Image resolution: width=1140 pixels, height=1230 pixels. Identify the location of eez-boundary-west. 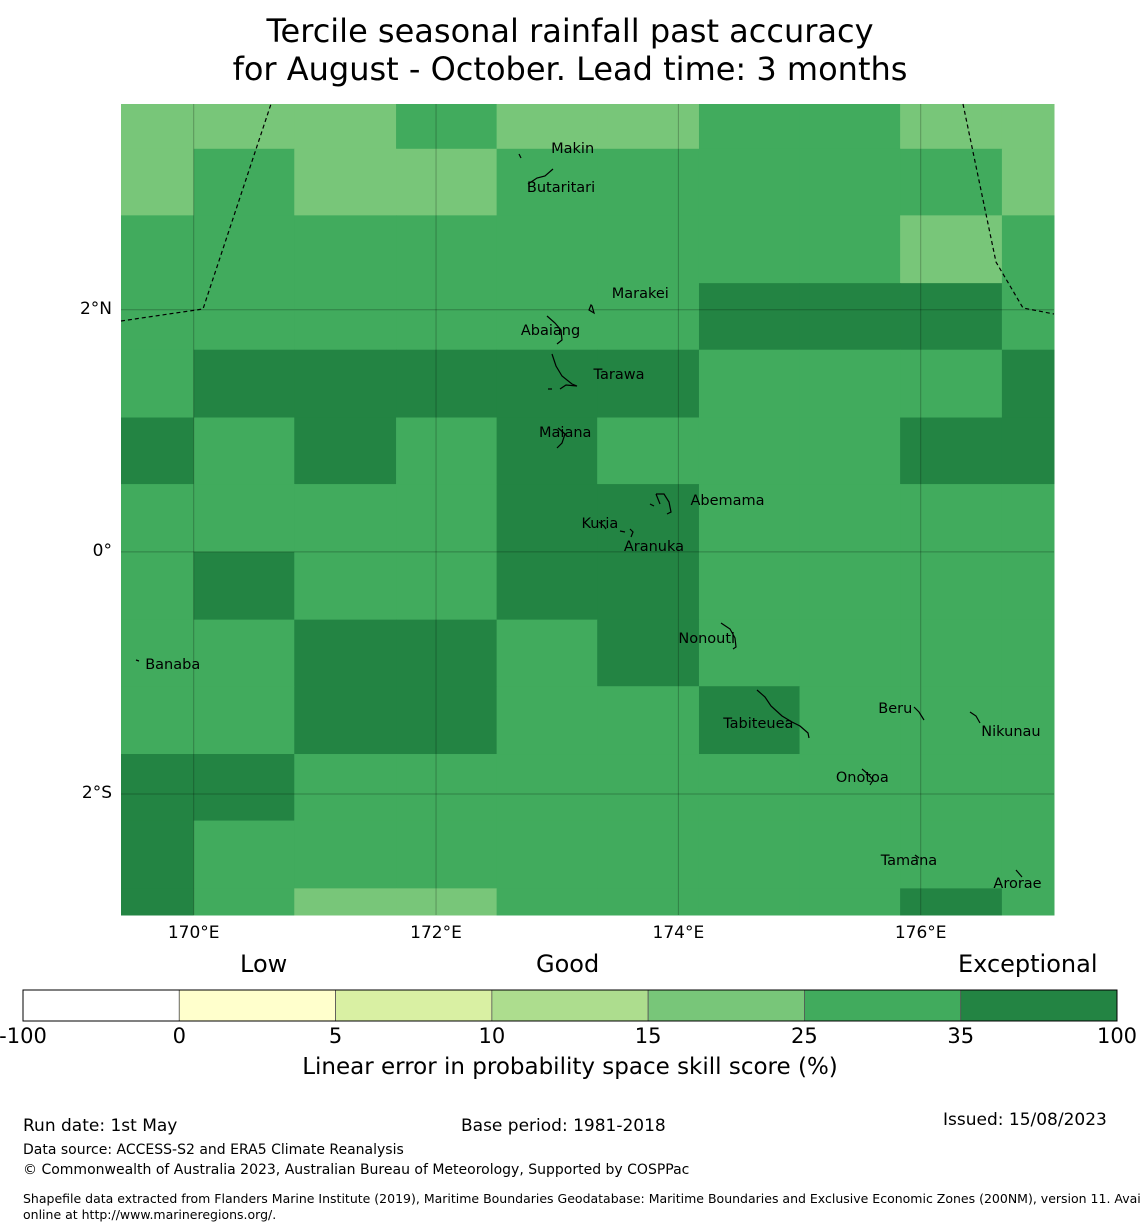
(196, 212).